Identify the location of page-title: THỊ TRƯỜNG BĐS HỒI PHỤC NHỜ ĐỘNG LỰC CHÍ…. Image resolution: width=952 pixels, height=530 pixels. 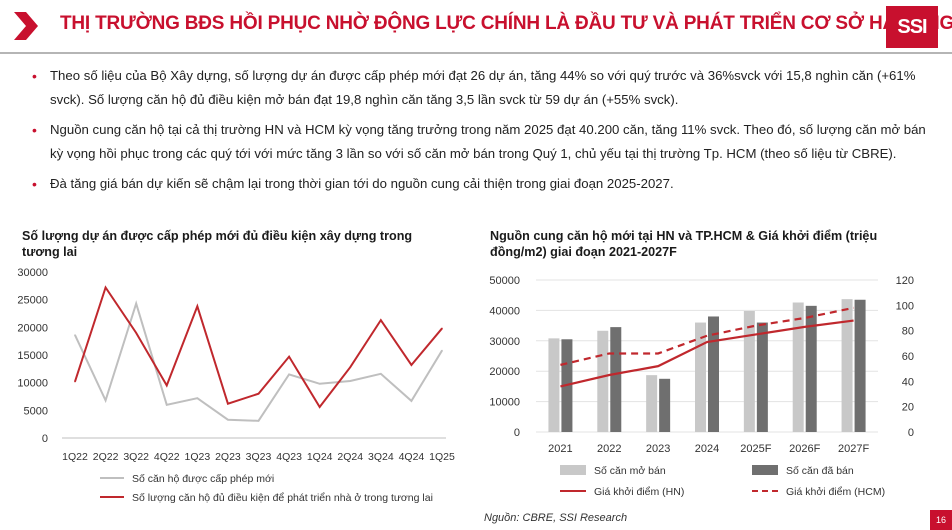
(506, 23).